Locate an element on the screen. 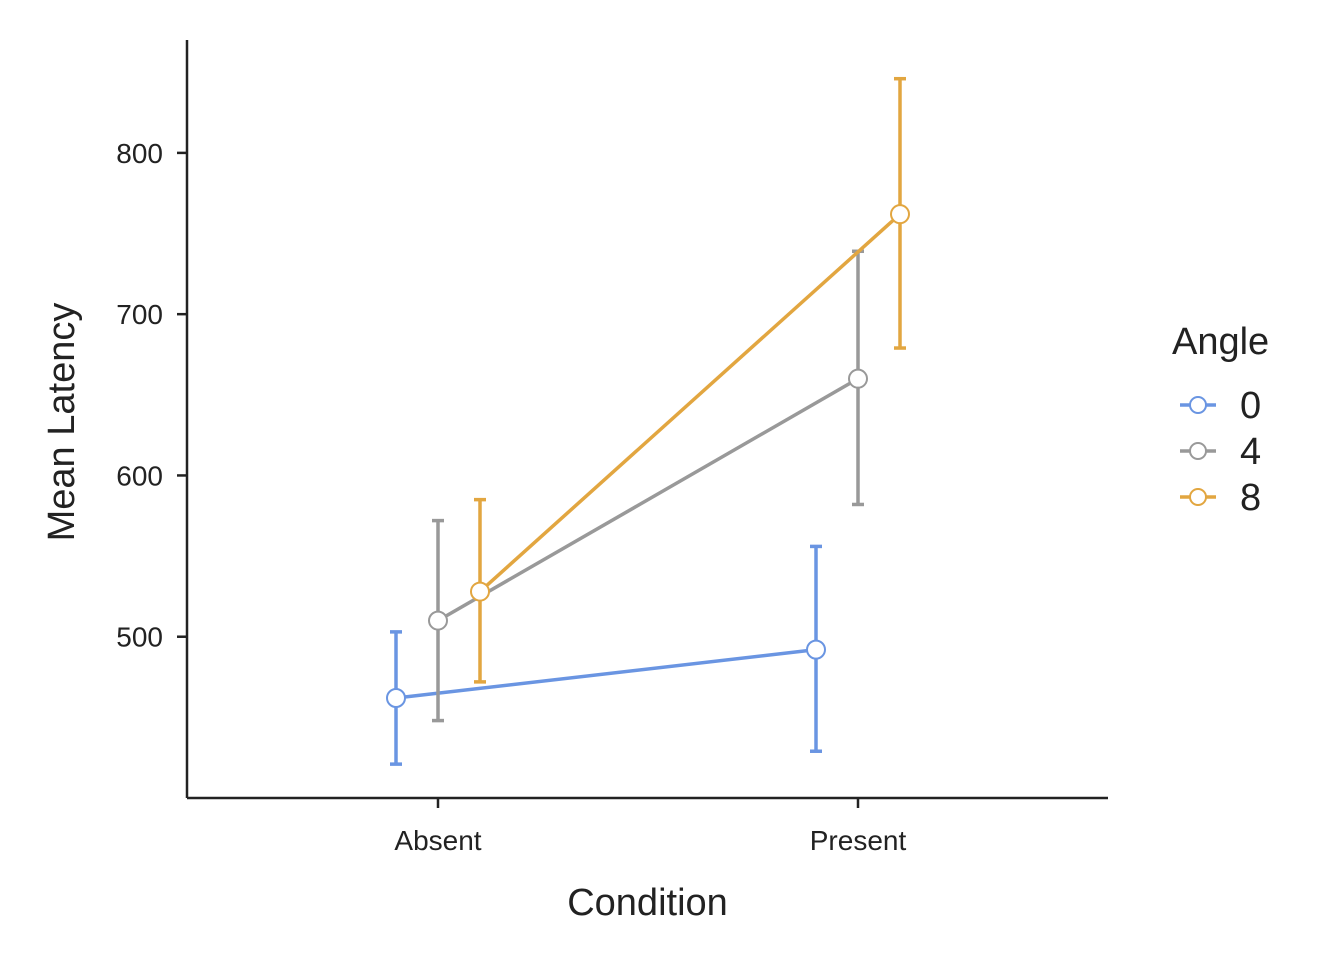 The height and width of the screenshot is (960, 1344). x-axis-title: Condition is located at coordinates (647, 903).